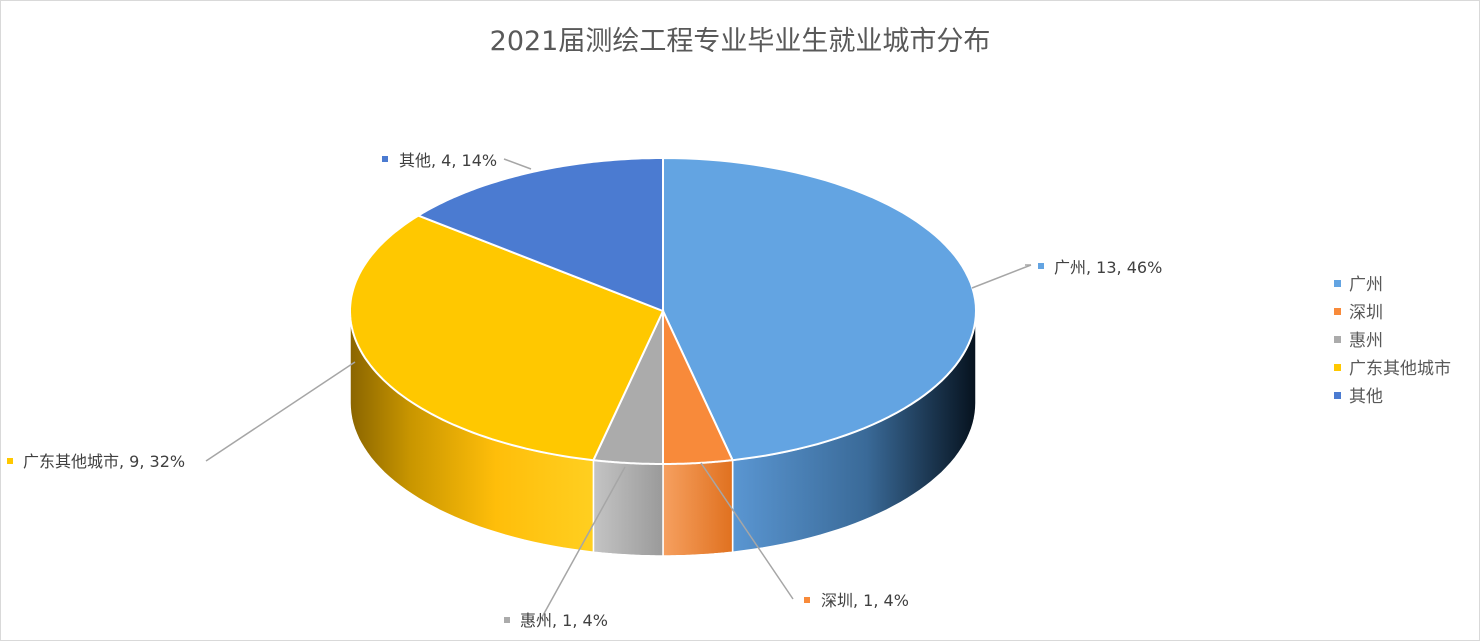 The height and width of the screenshot is (641, 1480). I want to click on leader-line-广州, so click(1001, 276).